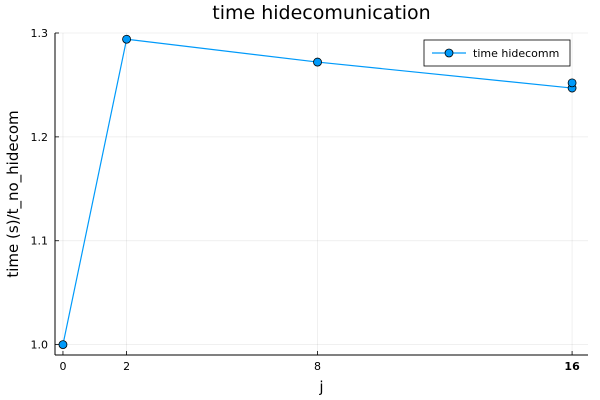 The height and width of the screenshot is (400, 600). Describe the element at coordinates (40, 345) in the screenshot. I see `y-tick-label: 1.0` at that location.